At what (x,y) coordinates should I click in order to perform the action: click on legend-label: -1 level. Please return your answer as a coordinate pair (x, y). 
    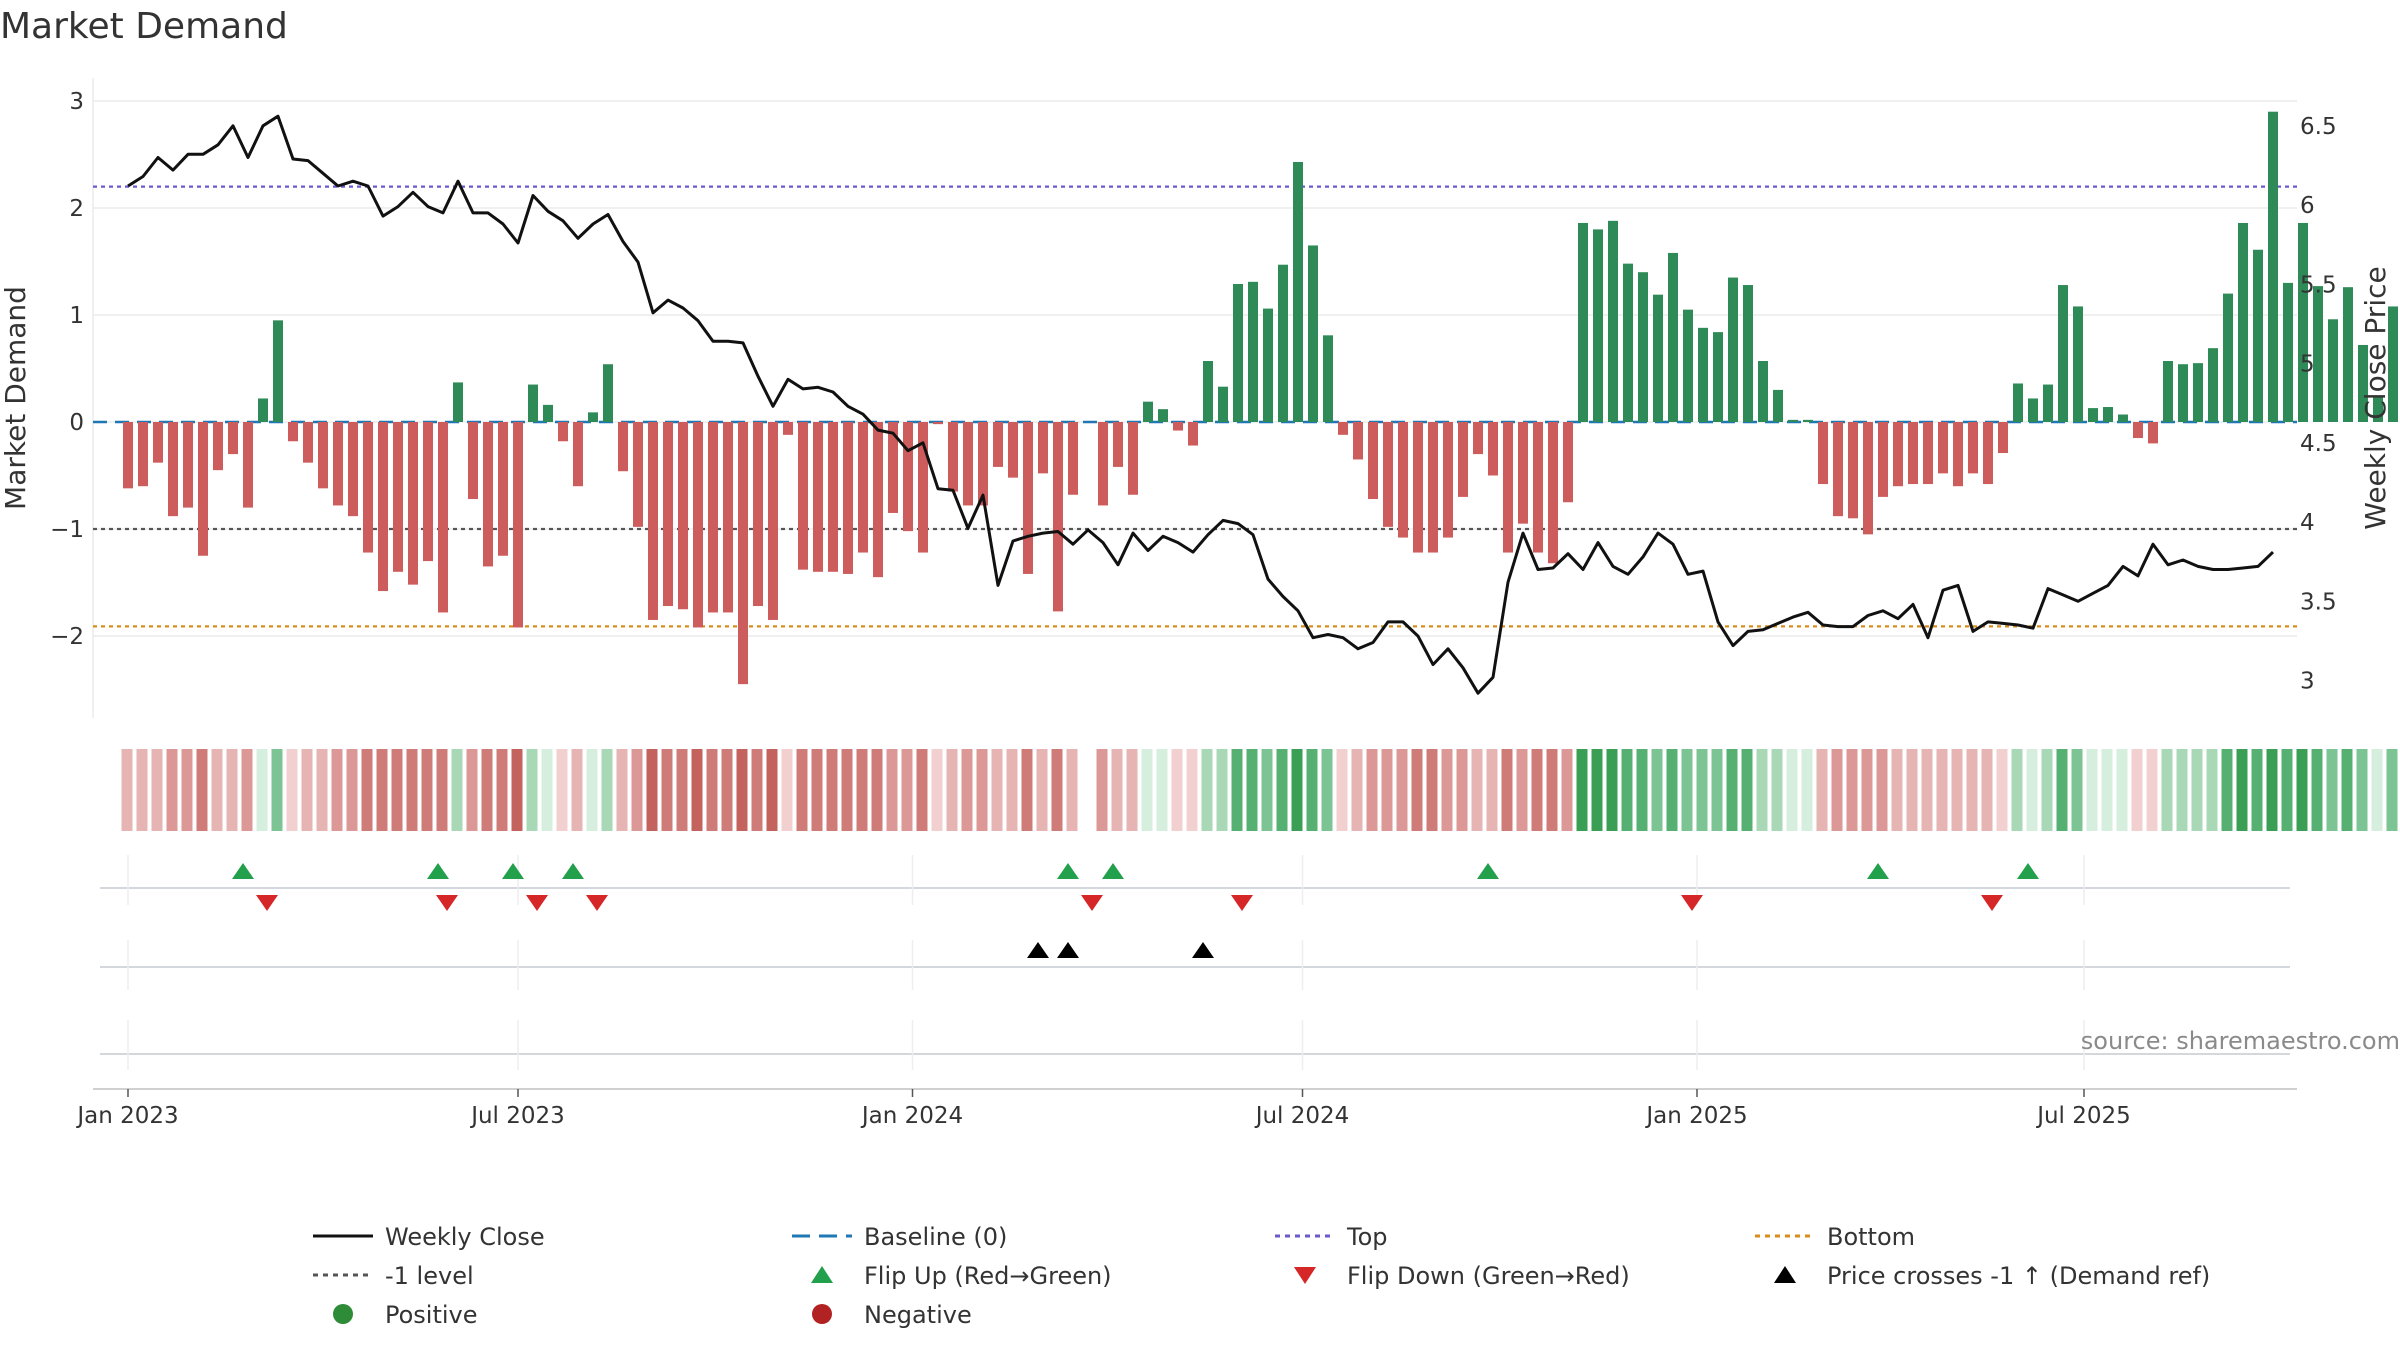
    Looking at the image, I should click on (429, 1276).